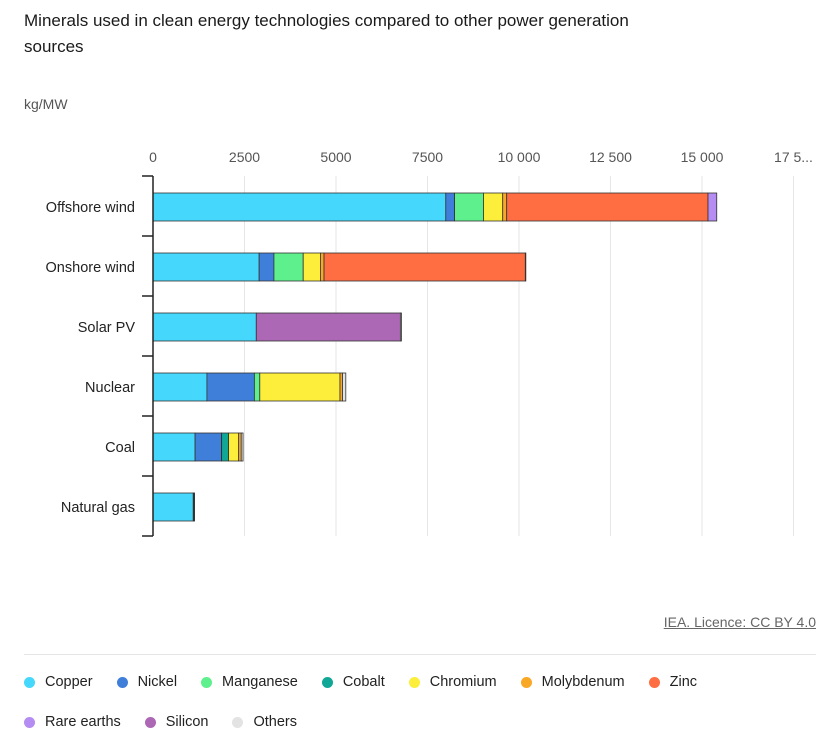 This screenshot has height=734, width=828. What do you see at coordinates (187, 722) in the screenshot?
I see `legend-label: Silicon` at bounding box center [187, 722].